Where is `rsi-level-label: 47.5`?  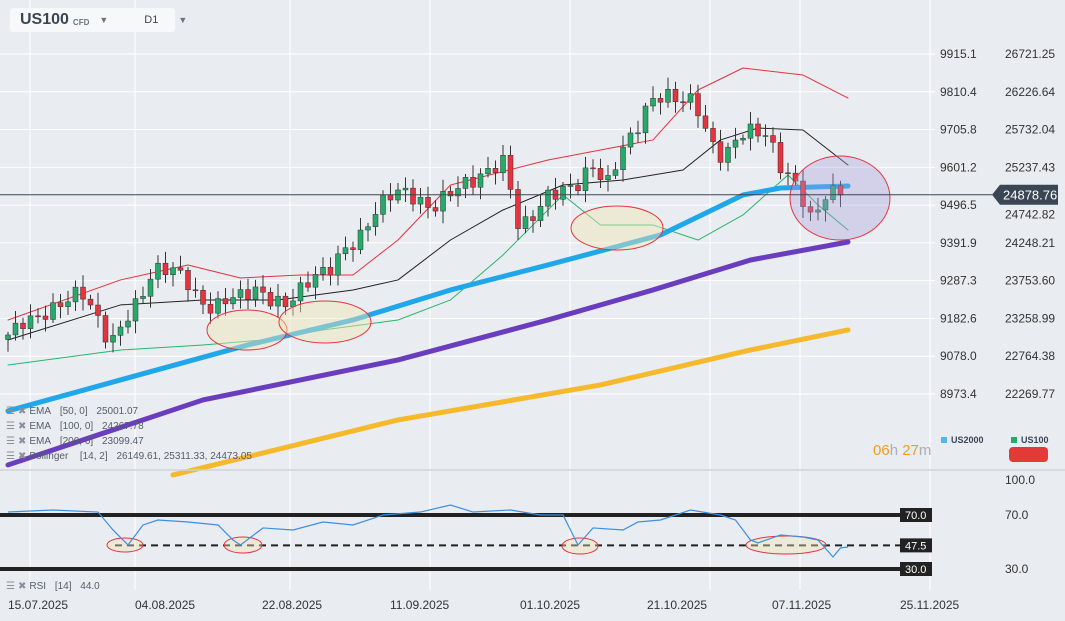
rsi-level-label: 47.5 is located at coordinates (915, 546).